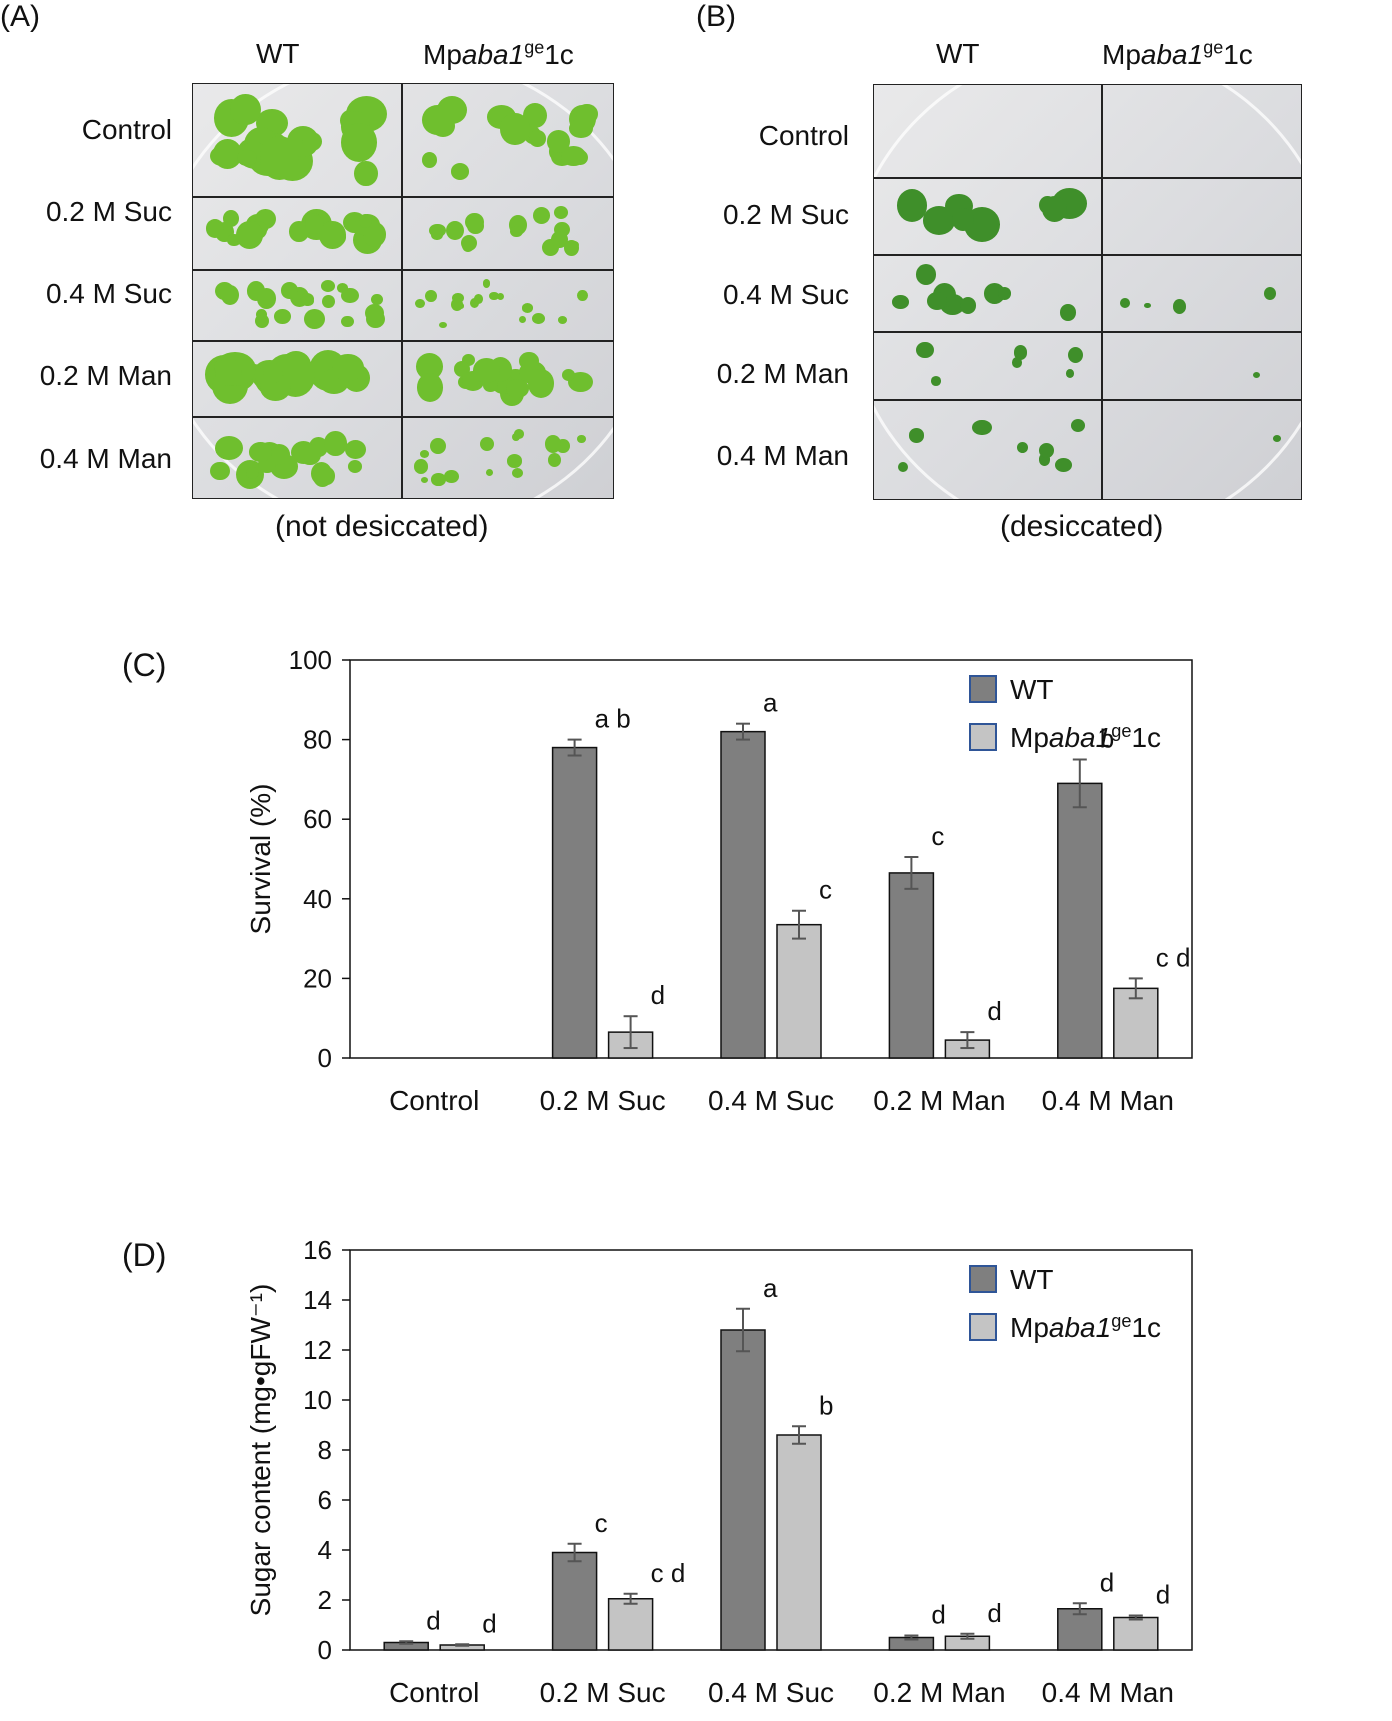 The image size is (1392, 1721). I want to click on x-category-label: 0.4 M Man, so click(1108, 1692).